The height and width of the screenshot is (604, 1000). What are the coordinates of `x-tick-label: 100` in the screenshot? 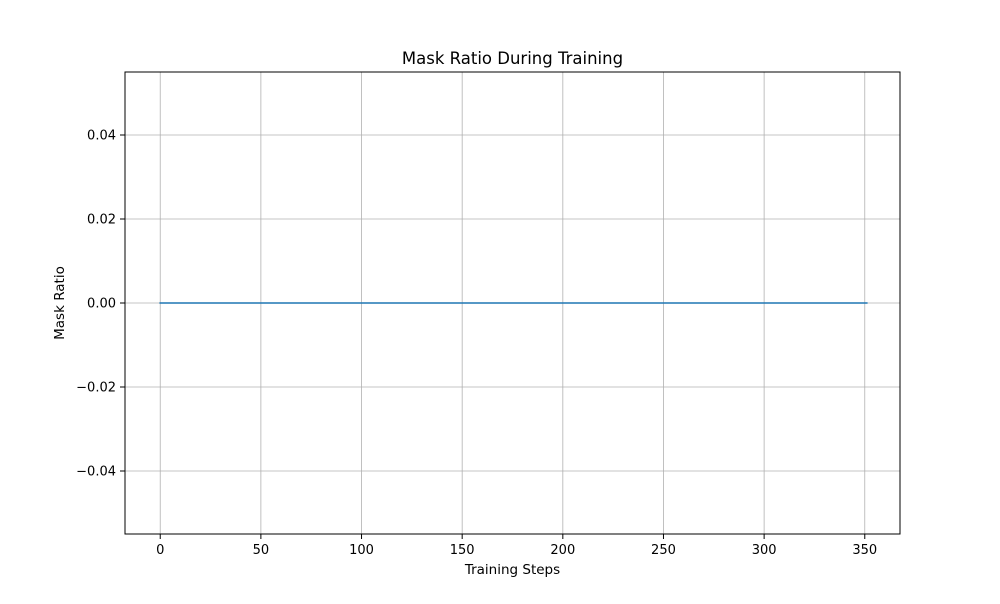 It's located at (361, 550).